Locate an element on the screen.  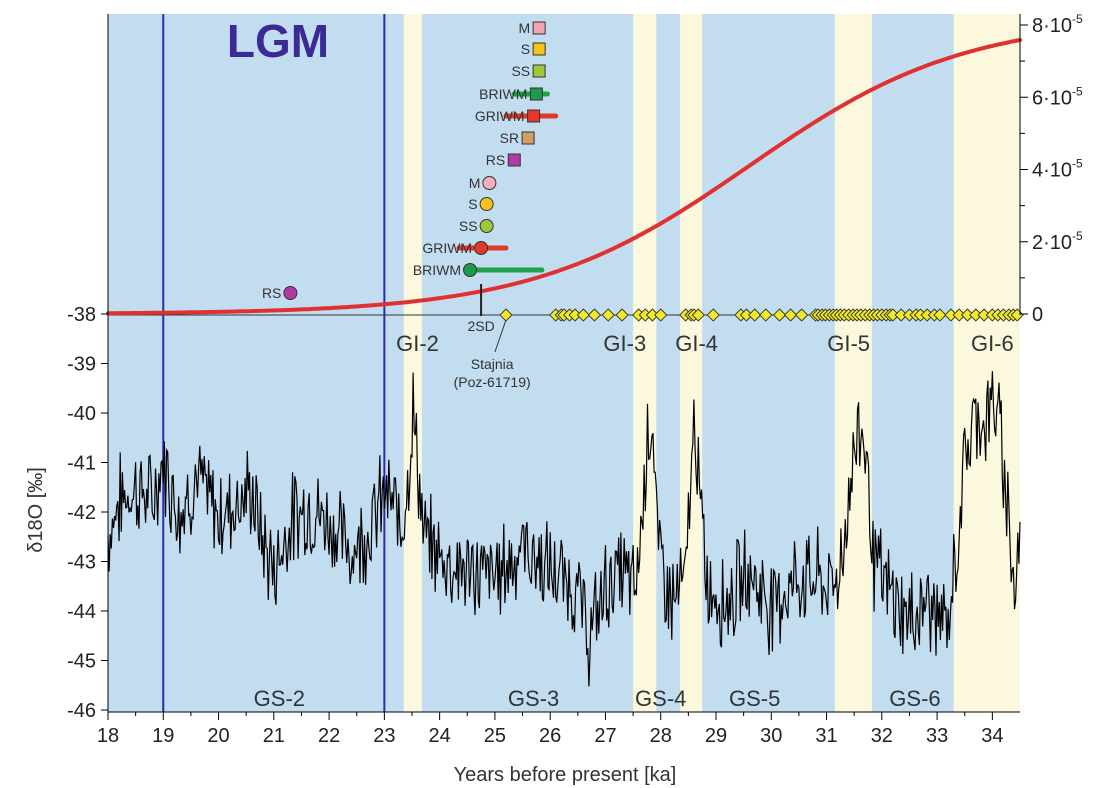
y-tick-label: -38 is located at coordinates (81, 315).